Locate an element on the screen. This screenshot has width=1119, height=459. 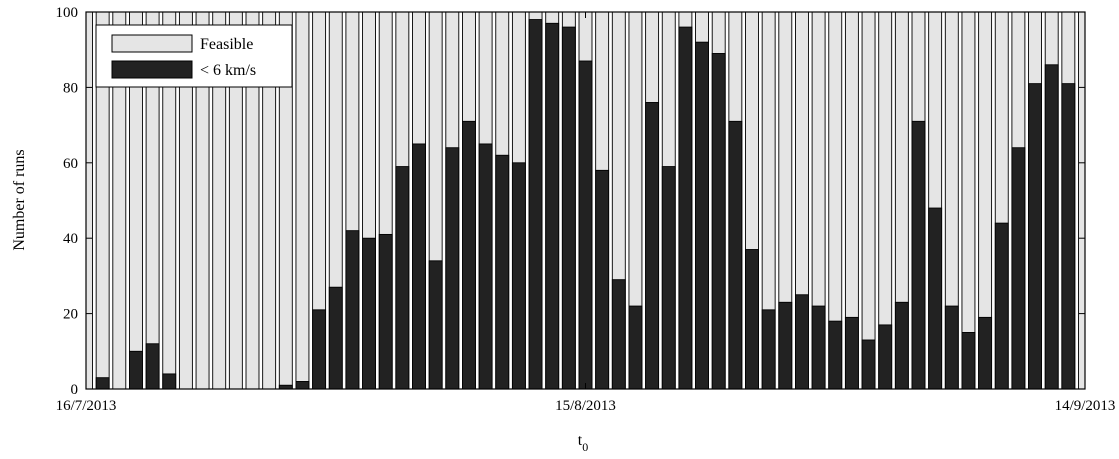
x-tick-label: 14/9/2013 is located at coordinates (1085, 406).